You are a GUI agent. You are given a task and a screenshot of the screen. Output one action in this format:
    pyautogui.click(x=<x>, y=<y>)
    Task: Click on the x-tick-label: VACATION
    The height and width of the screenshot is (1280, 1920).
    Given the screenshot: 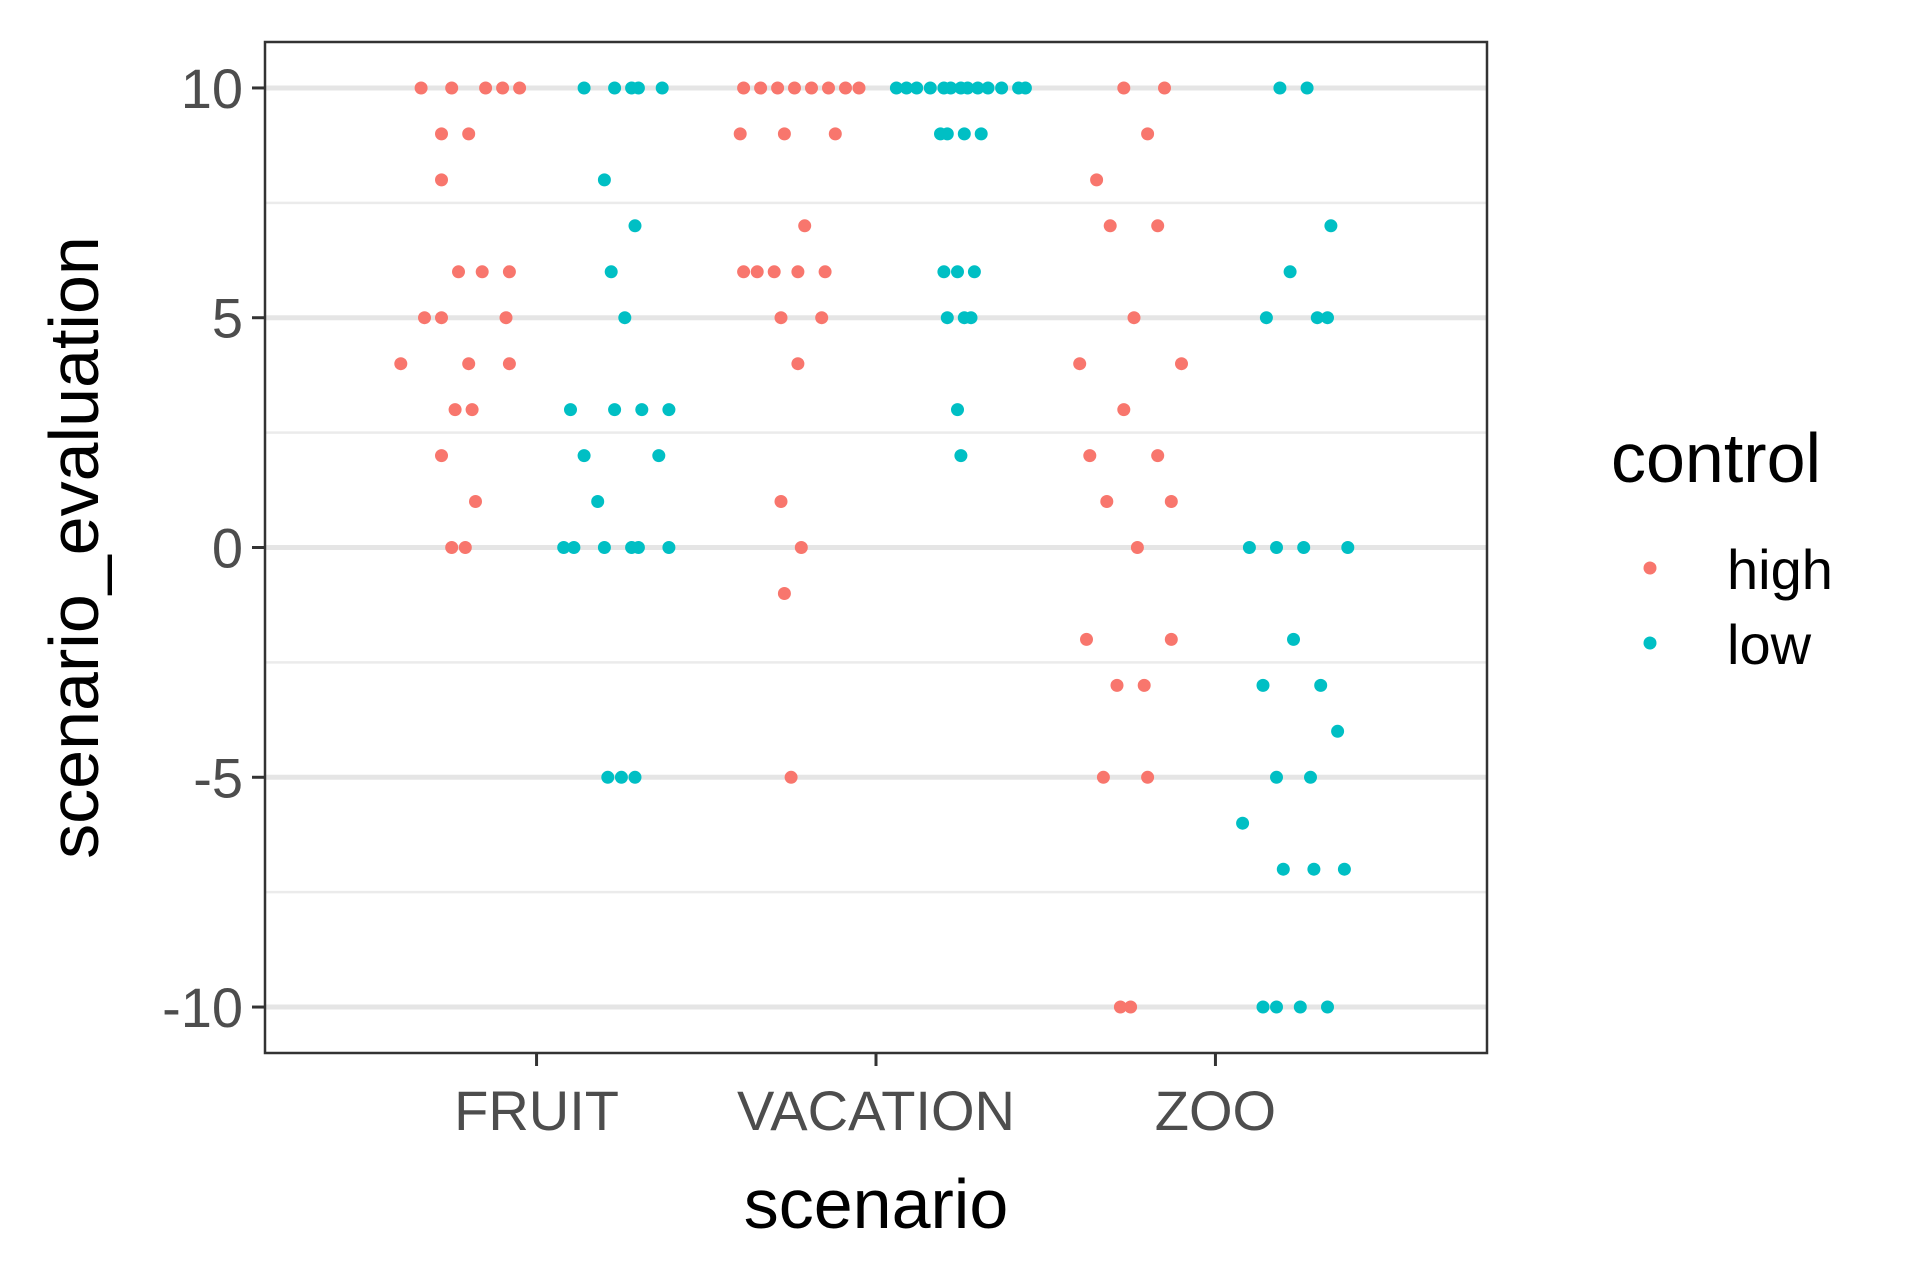 What is the action you would take?
    pyautogui.click(x=876, y=1110)
    